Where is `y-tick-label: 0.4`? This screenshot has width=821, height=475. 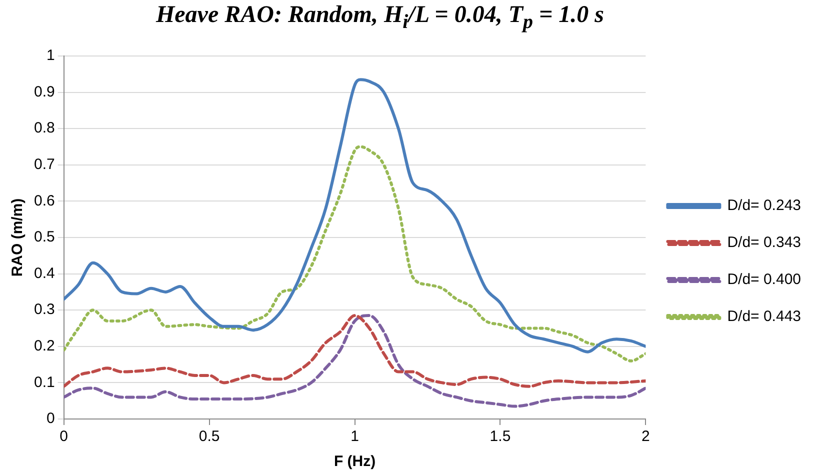 y-tick-label: 0.4 is located at coordinates (44, 273).